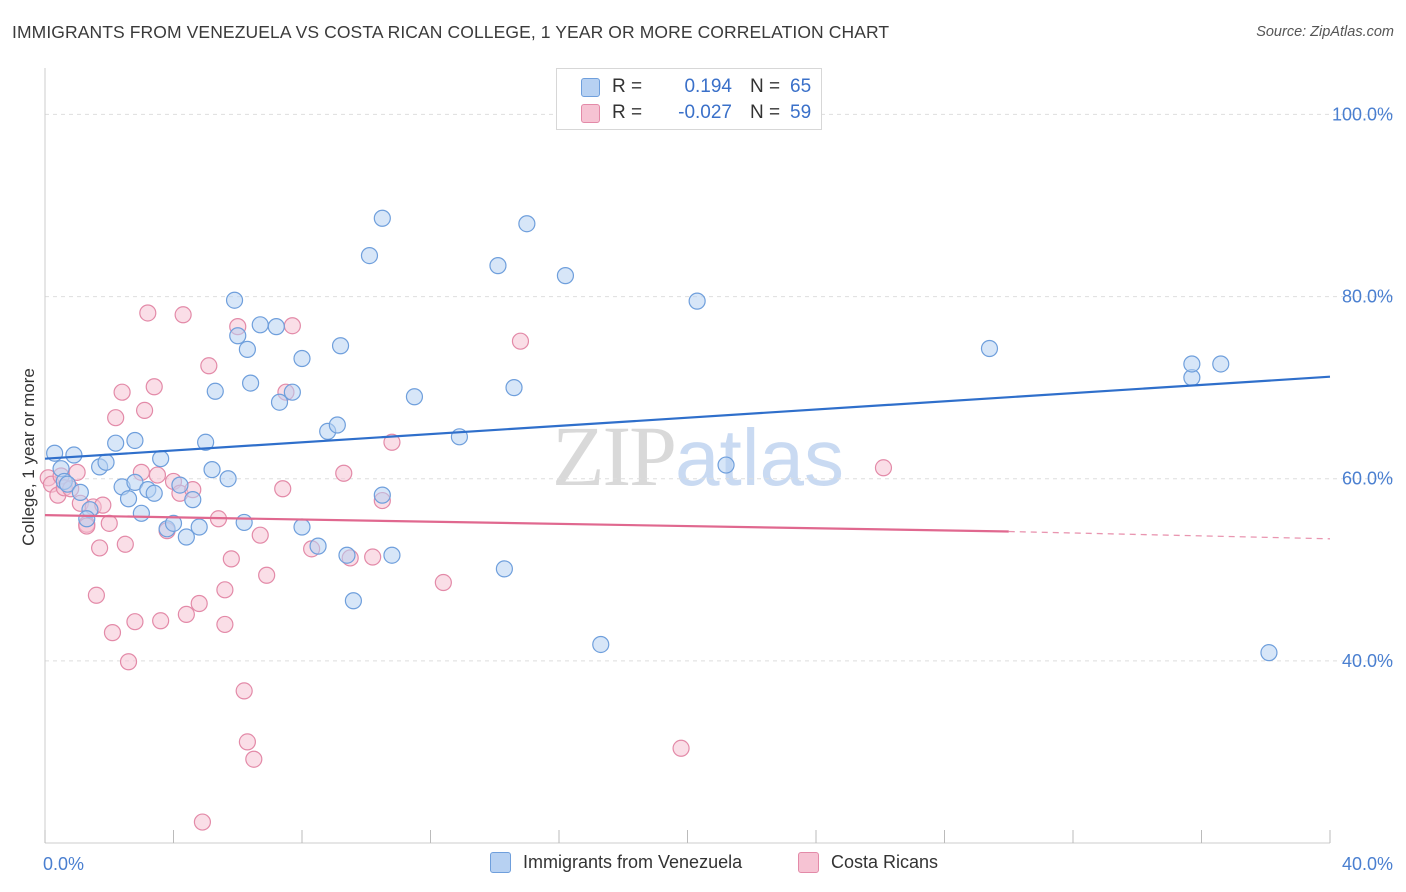 The image size is (1406, 892). What do you see at coordinates (689, 99) in the screenshot?
I see `stats-legend: R = 0.194 N = 65 R = -0.027 N = 59` at bounding box center [689, 99].